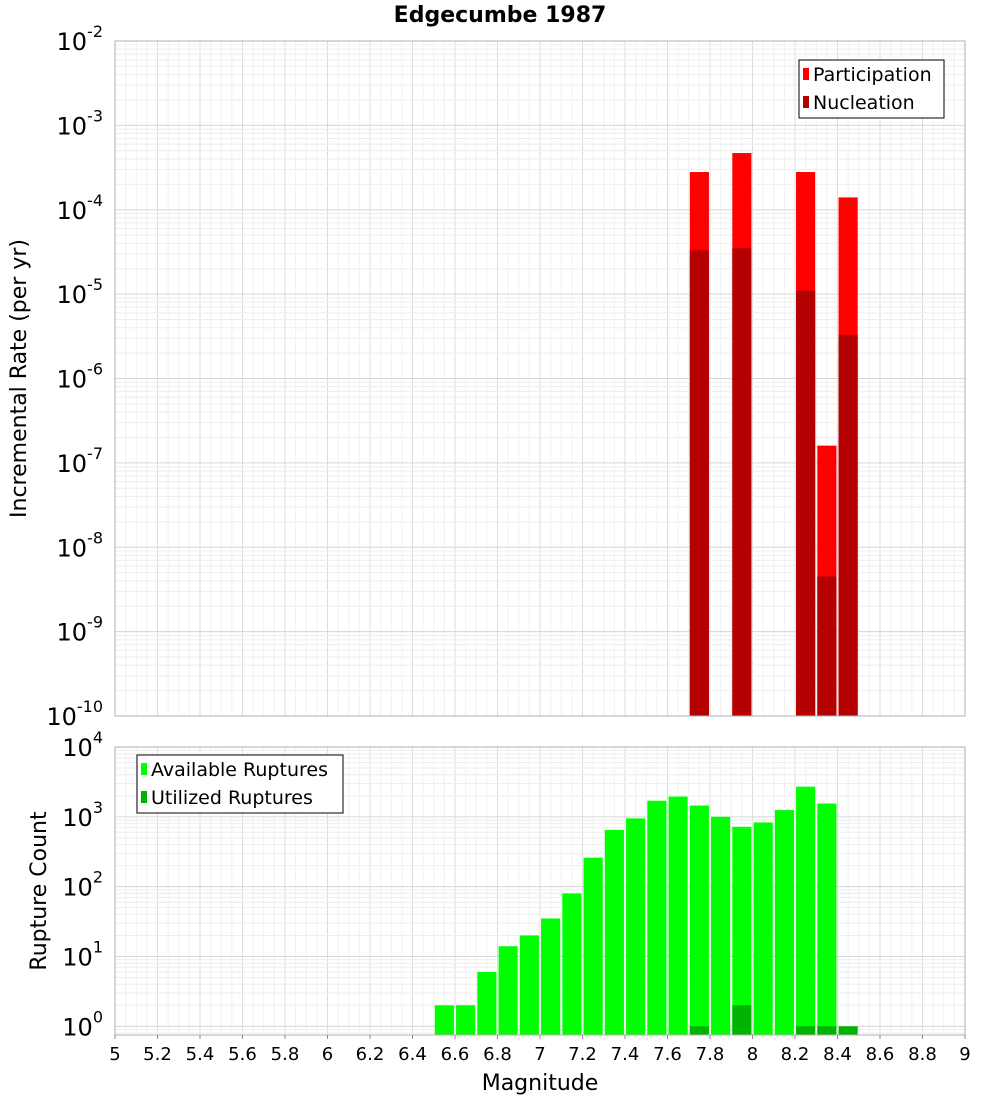  What do you see at coordinates (80, 630) in the screenshot?
I see `y-tick-label: 10⁻⁹` at bounding box center [80, 630].